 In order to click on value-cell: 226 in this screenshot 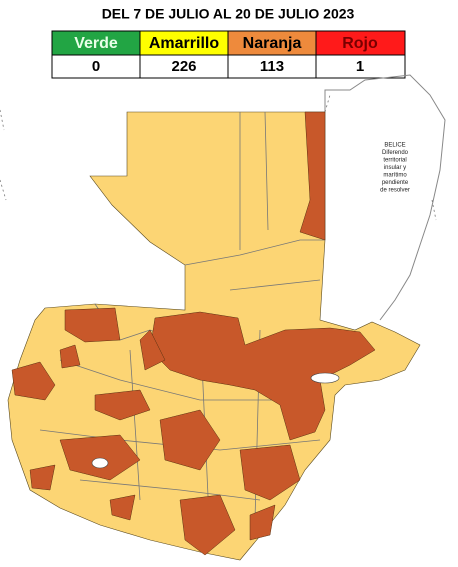, I will do `click(183, 66)`.